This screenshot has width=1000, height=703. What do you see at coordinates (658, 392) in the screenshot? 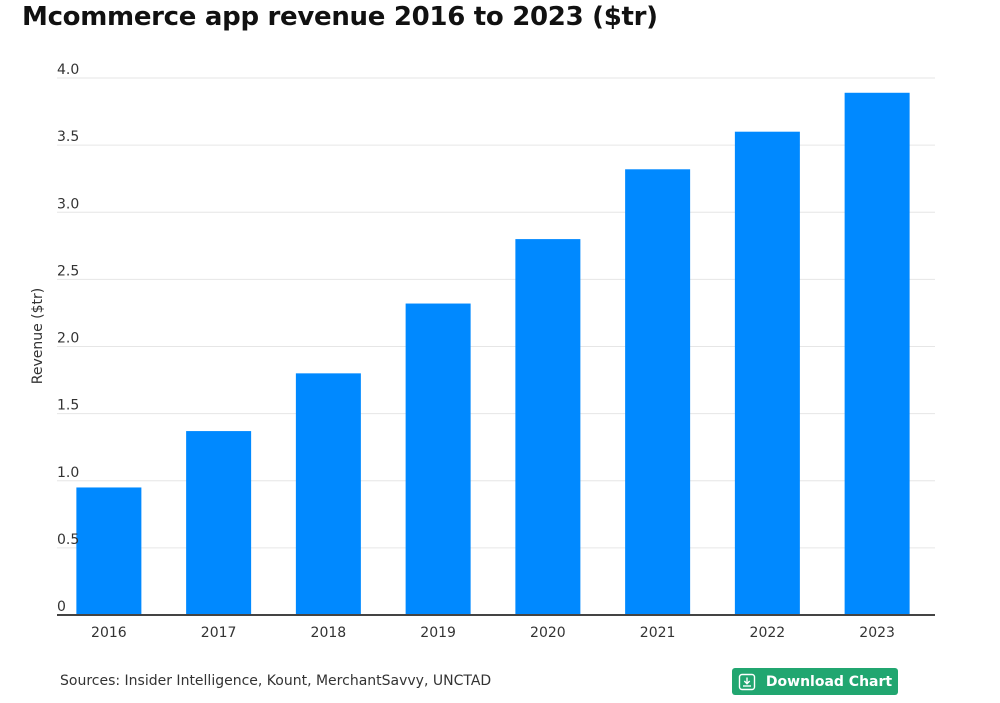
I see `bar-2021` at bounding box center [658, 392].